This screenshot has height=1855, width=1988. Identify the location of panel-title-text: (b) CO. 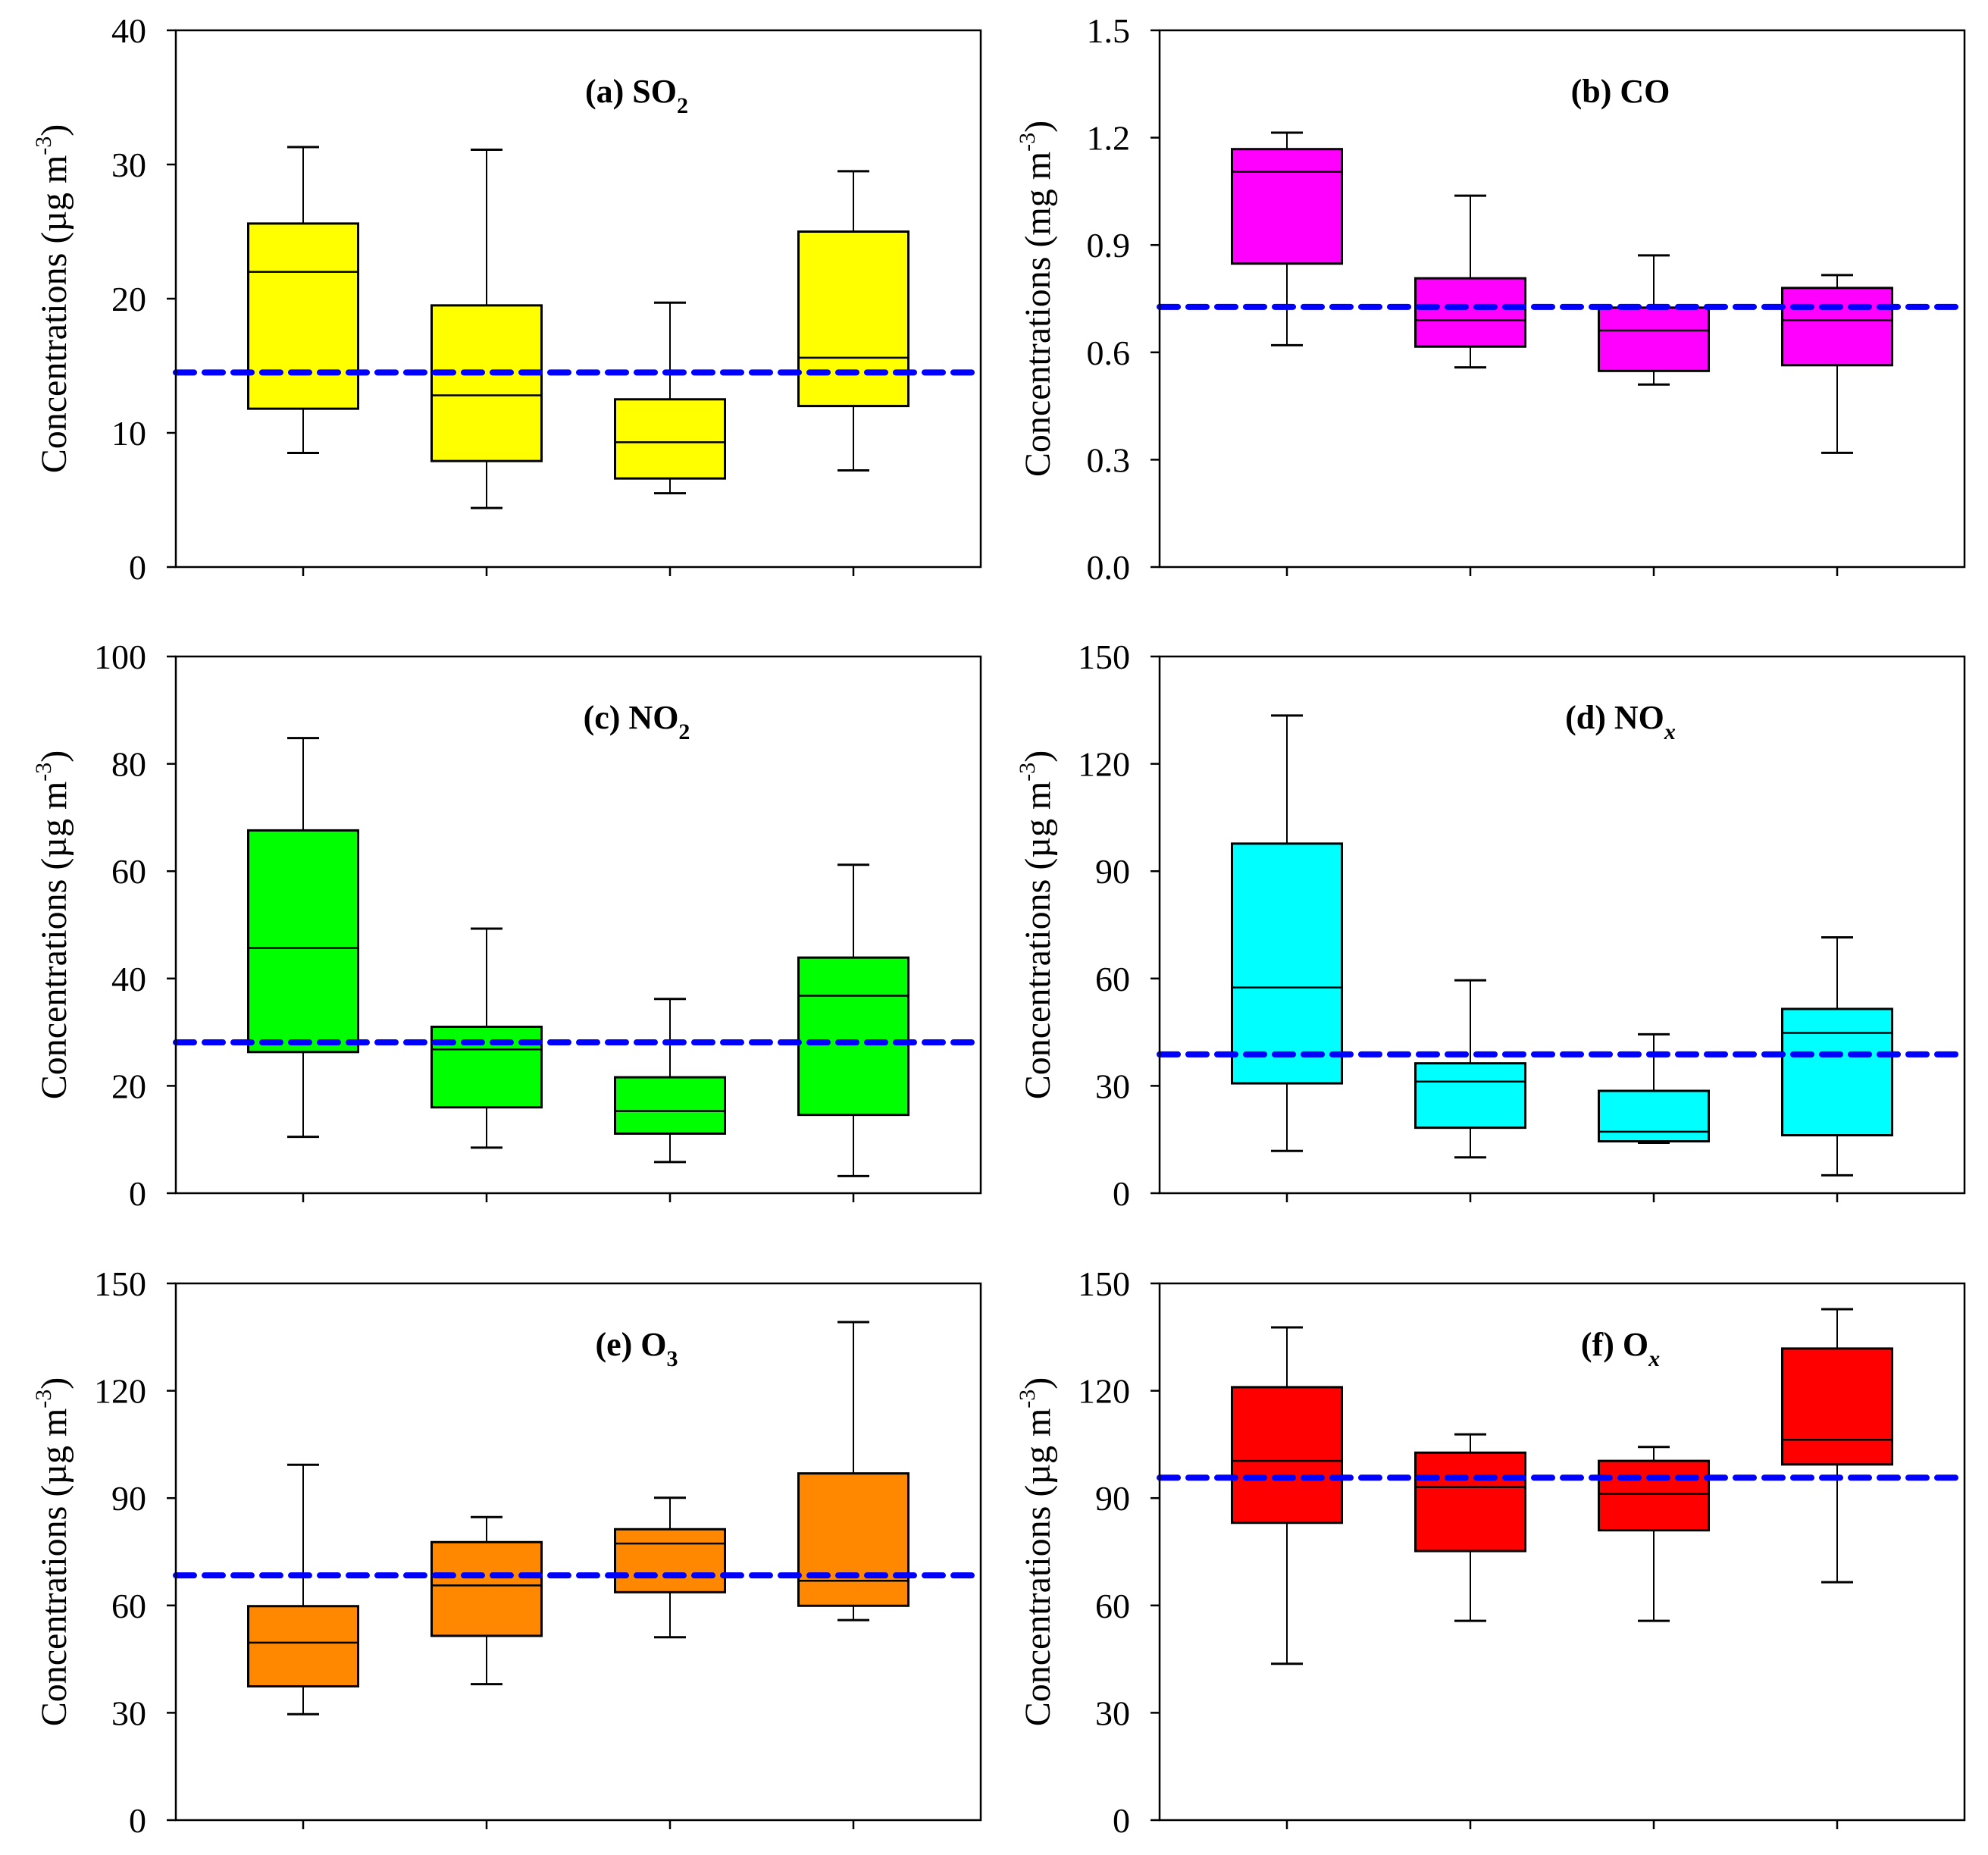
(1621, 91).